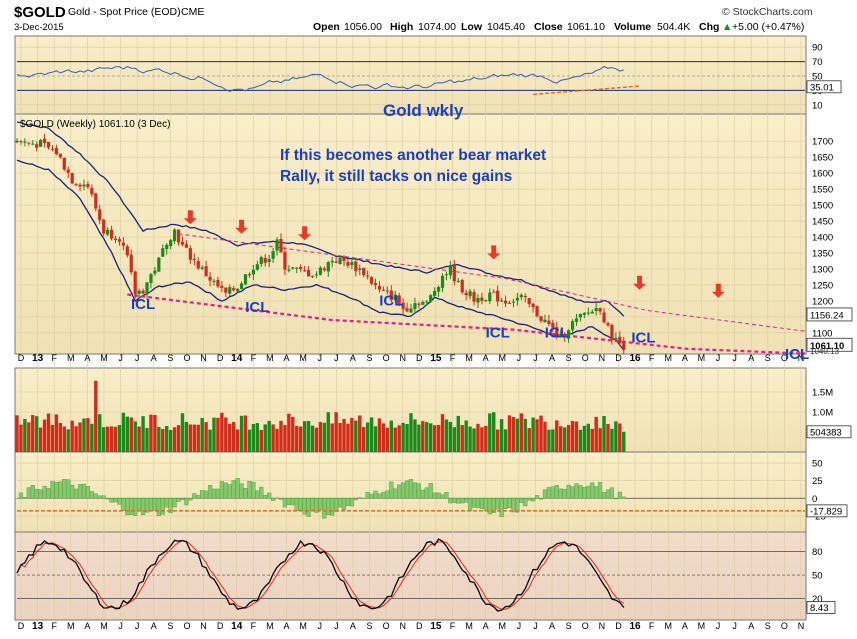 The image size is (857, 639). I want to click on price-tick-label: 1550, so click(822, 190).